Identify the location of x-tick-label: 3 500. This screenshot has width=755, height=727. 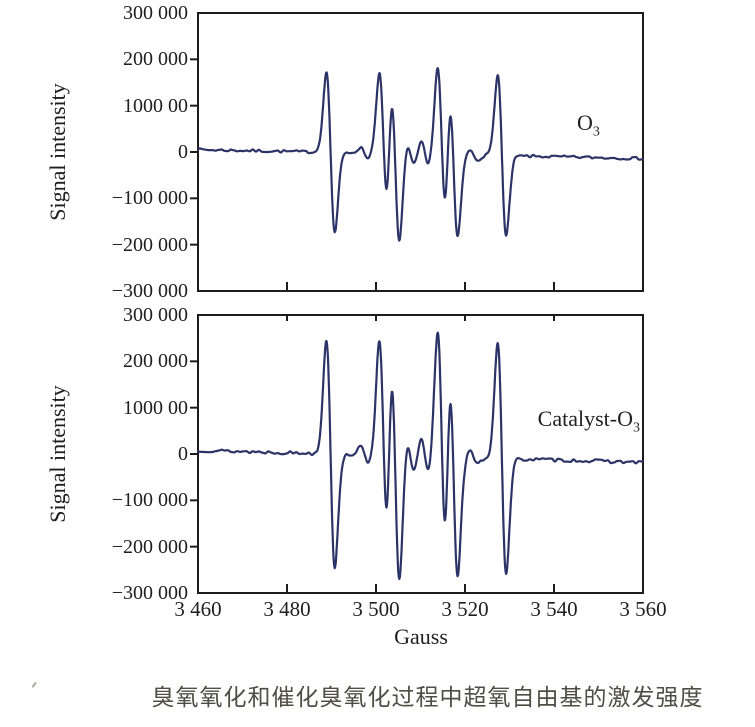
(376, 609).